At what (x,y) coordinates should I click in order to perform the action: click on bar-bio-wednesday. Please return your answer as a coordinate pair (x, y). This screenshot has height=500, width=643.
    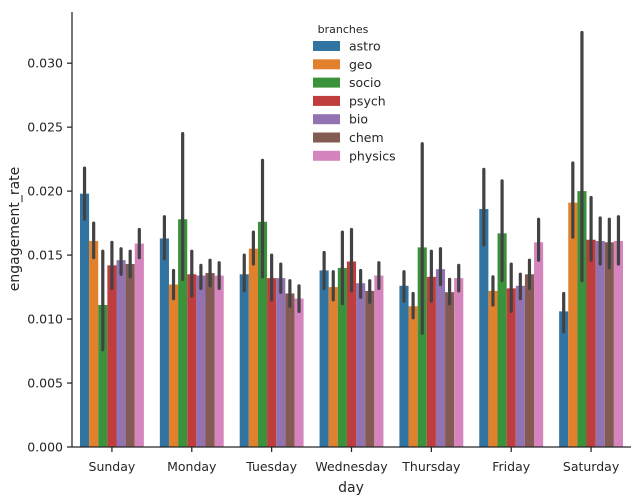
    Looking at the image, I should click on (361, 365).